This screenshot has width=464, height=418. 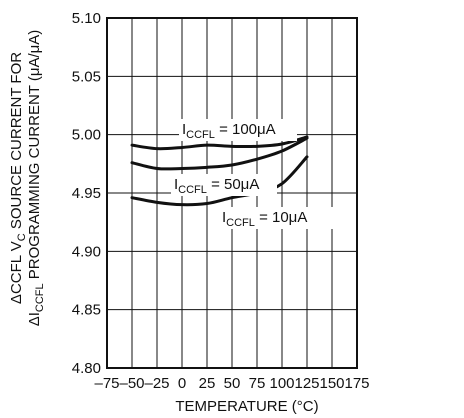 What do you see at coordinates (86, 193) in the screenshot?
I see `y-tick-label: 4.95` at bounding box center [86, 193].